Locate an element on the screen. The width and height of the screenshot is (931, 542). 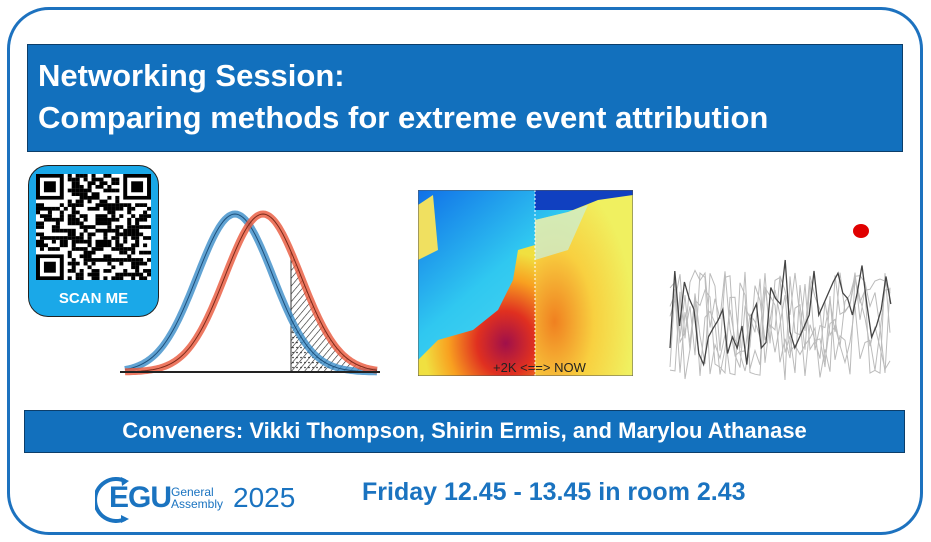
title-line-1: Networking Session: is located at coordinates (191, 75).